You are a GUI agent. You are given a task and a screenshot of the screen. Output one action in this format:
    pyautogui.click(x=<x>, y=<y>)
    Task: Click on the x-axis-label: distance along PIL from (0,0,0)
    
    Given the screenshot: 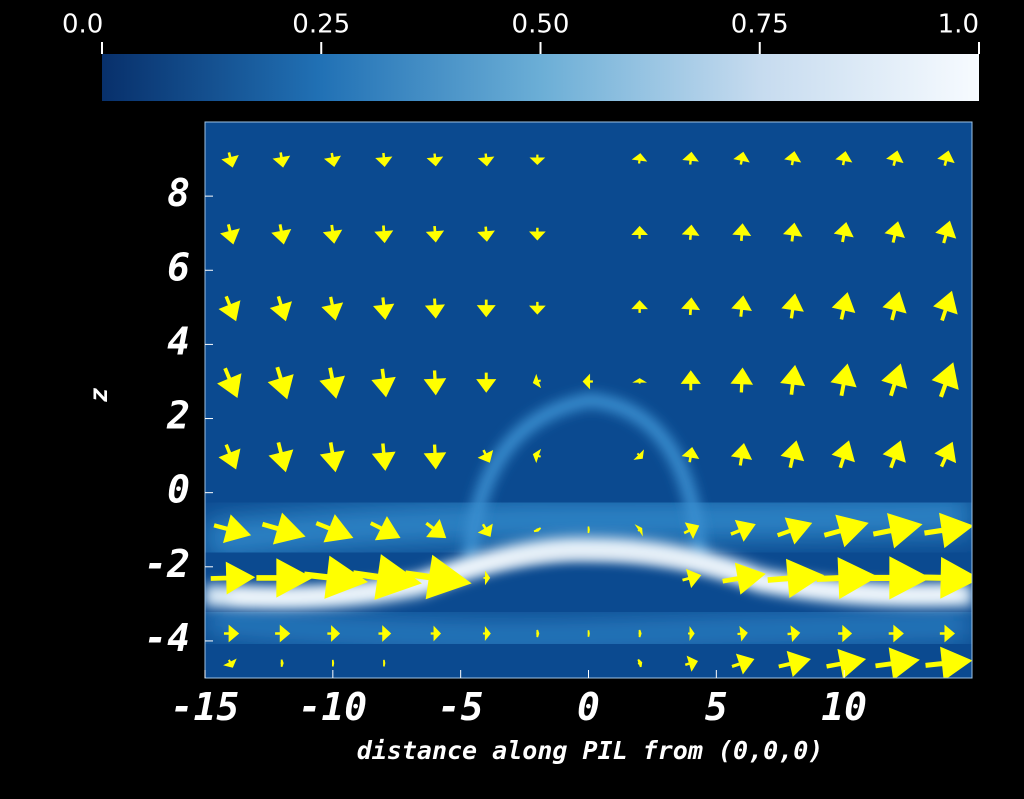 What is the action you would take?
    pyautogui.click(x=590, y=750)
    